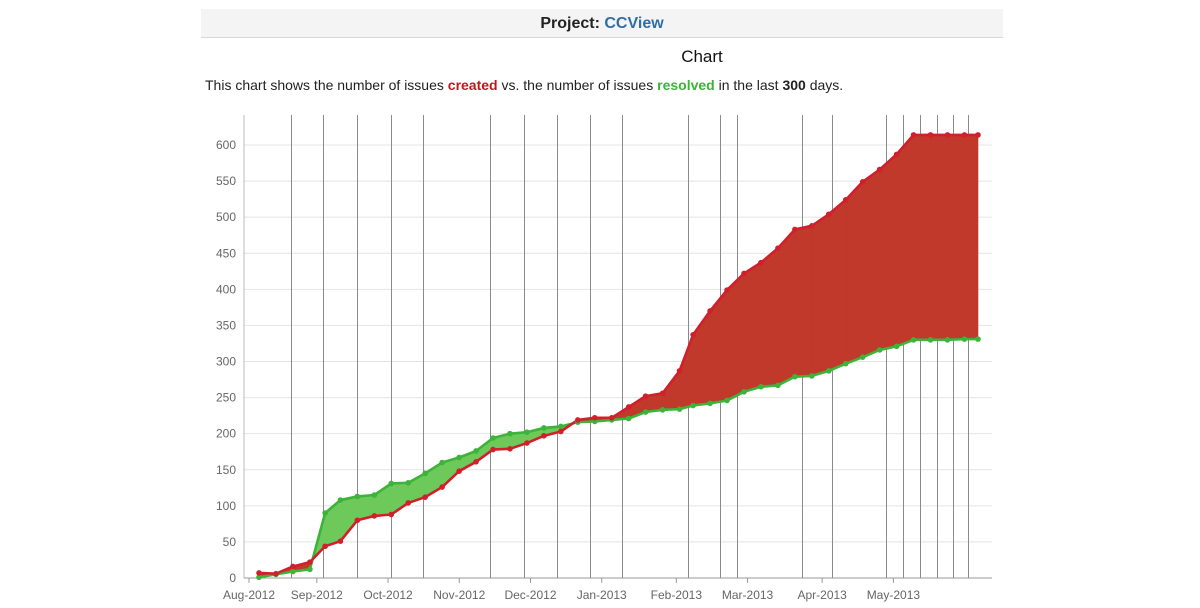 This screenshot has height=608, width=1200. I want to click on x-tick-label: Oct-2012, so click(388, 595).